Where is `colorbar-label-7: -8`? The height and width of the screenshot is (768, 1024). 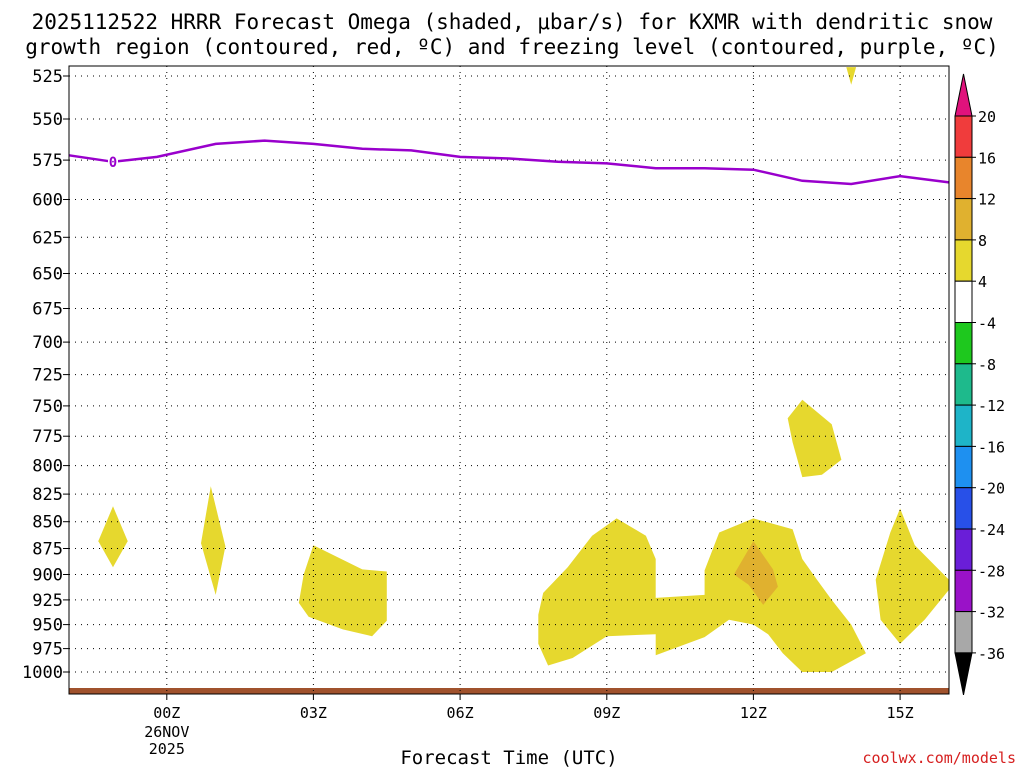
colorbar-label-7: -8 is located at coordinates (987, 365).